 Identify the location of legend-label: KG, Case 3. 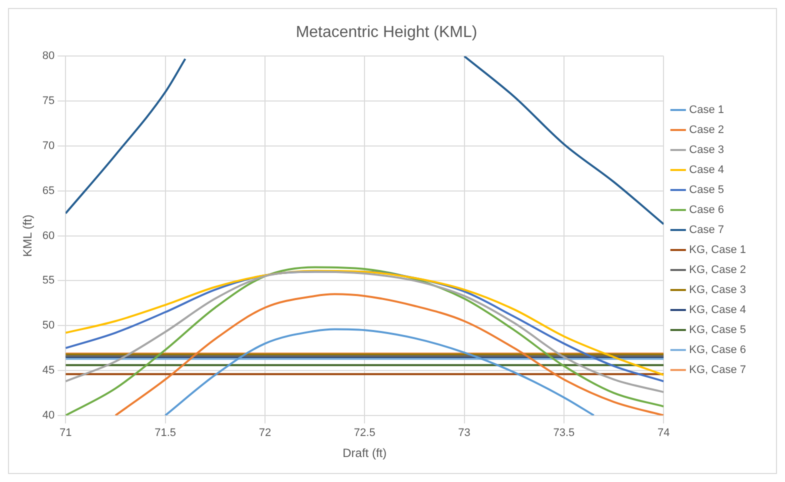
(717, 290).